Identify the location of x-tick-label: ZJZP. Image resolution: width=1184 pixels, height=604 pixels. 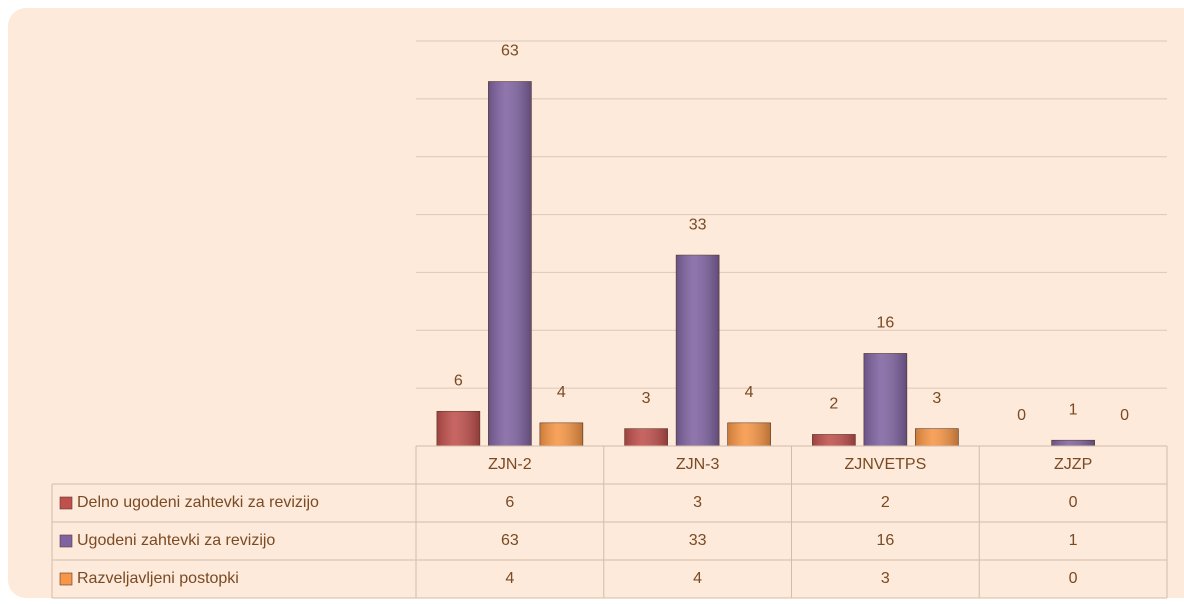
(1073, 464).